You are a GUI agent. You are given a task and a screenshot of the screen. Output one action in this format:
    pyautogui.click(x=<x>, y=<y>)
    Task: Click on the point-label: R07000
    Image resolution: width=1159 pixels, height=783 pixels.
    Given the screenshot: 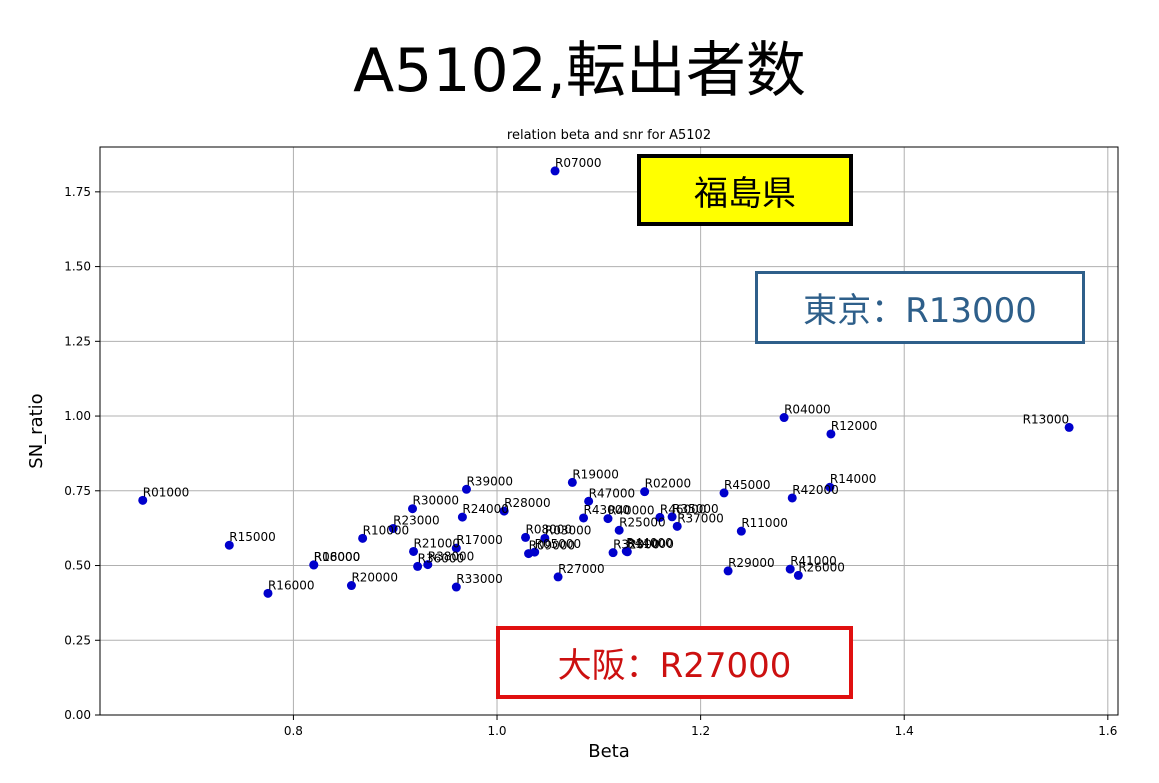 What is the action you would take?
    pyautogui.click(x=578, y=163)
    